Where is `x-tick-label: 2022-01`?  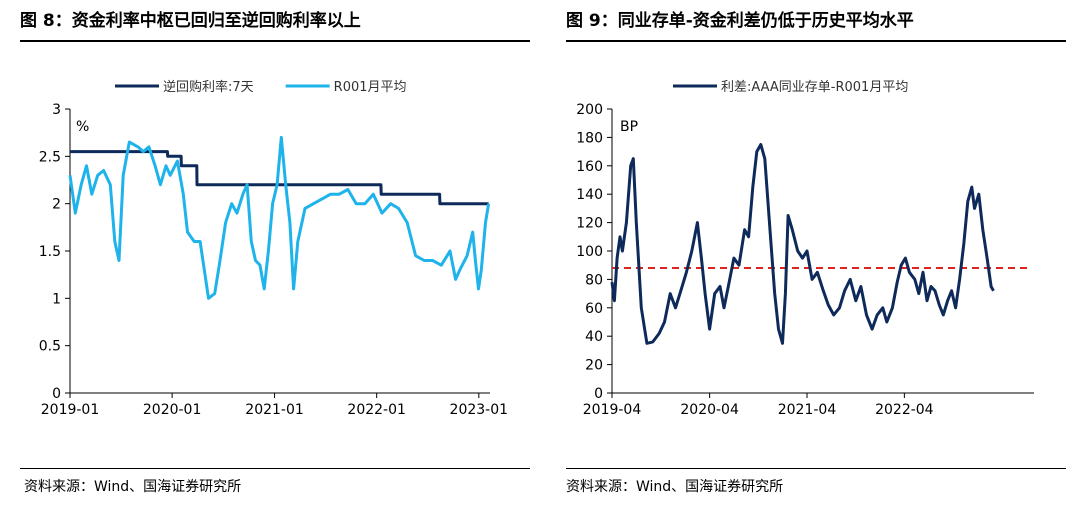
x-tick-label: 2022-01 is located at coordinates (376, 410).